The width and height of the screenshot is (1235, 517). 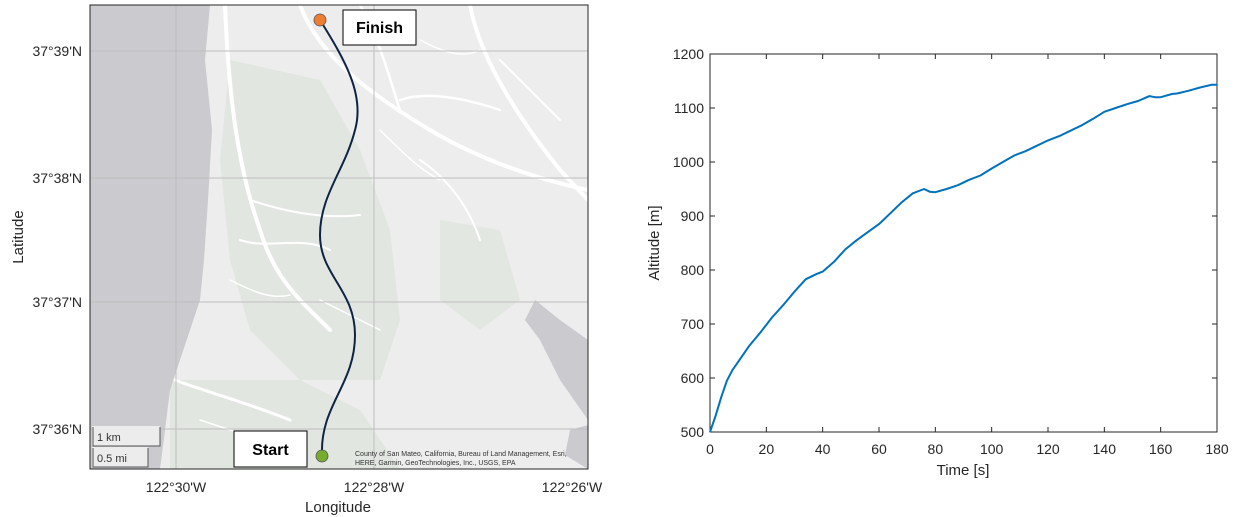 What do you see at coordinates (320, 20) in the screenshot?
I see `finish-marker` at bounding box center [320, 20].